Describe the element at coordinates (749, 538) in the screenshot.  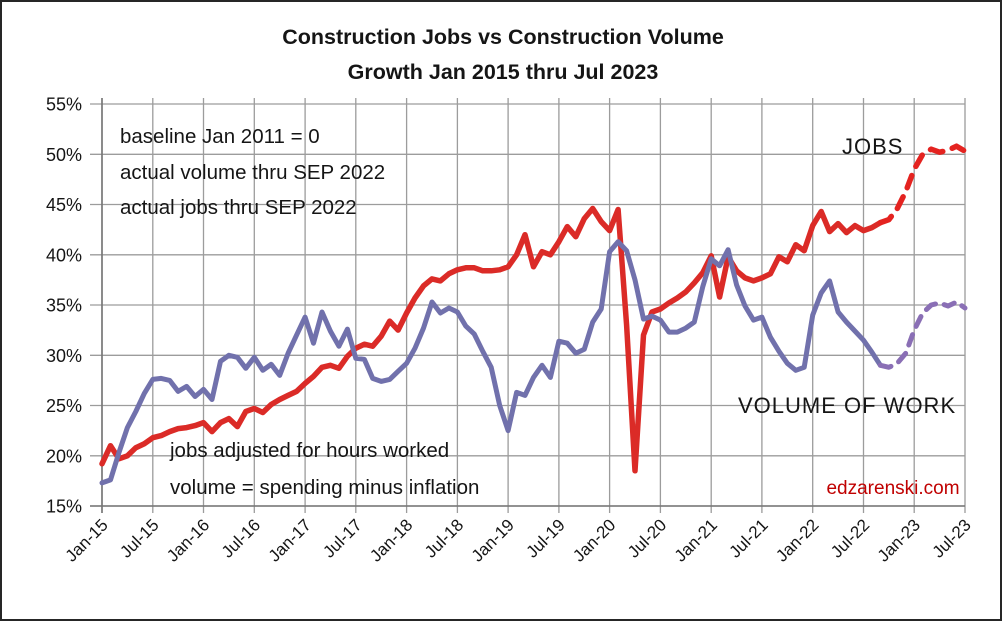
I see `x-tick-label-Jul-21: Jul-21` at that location.